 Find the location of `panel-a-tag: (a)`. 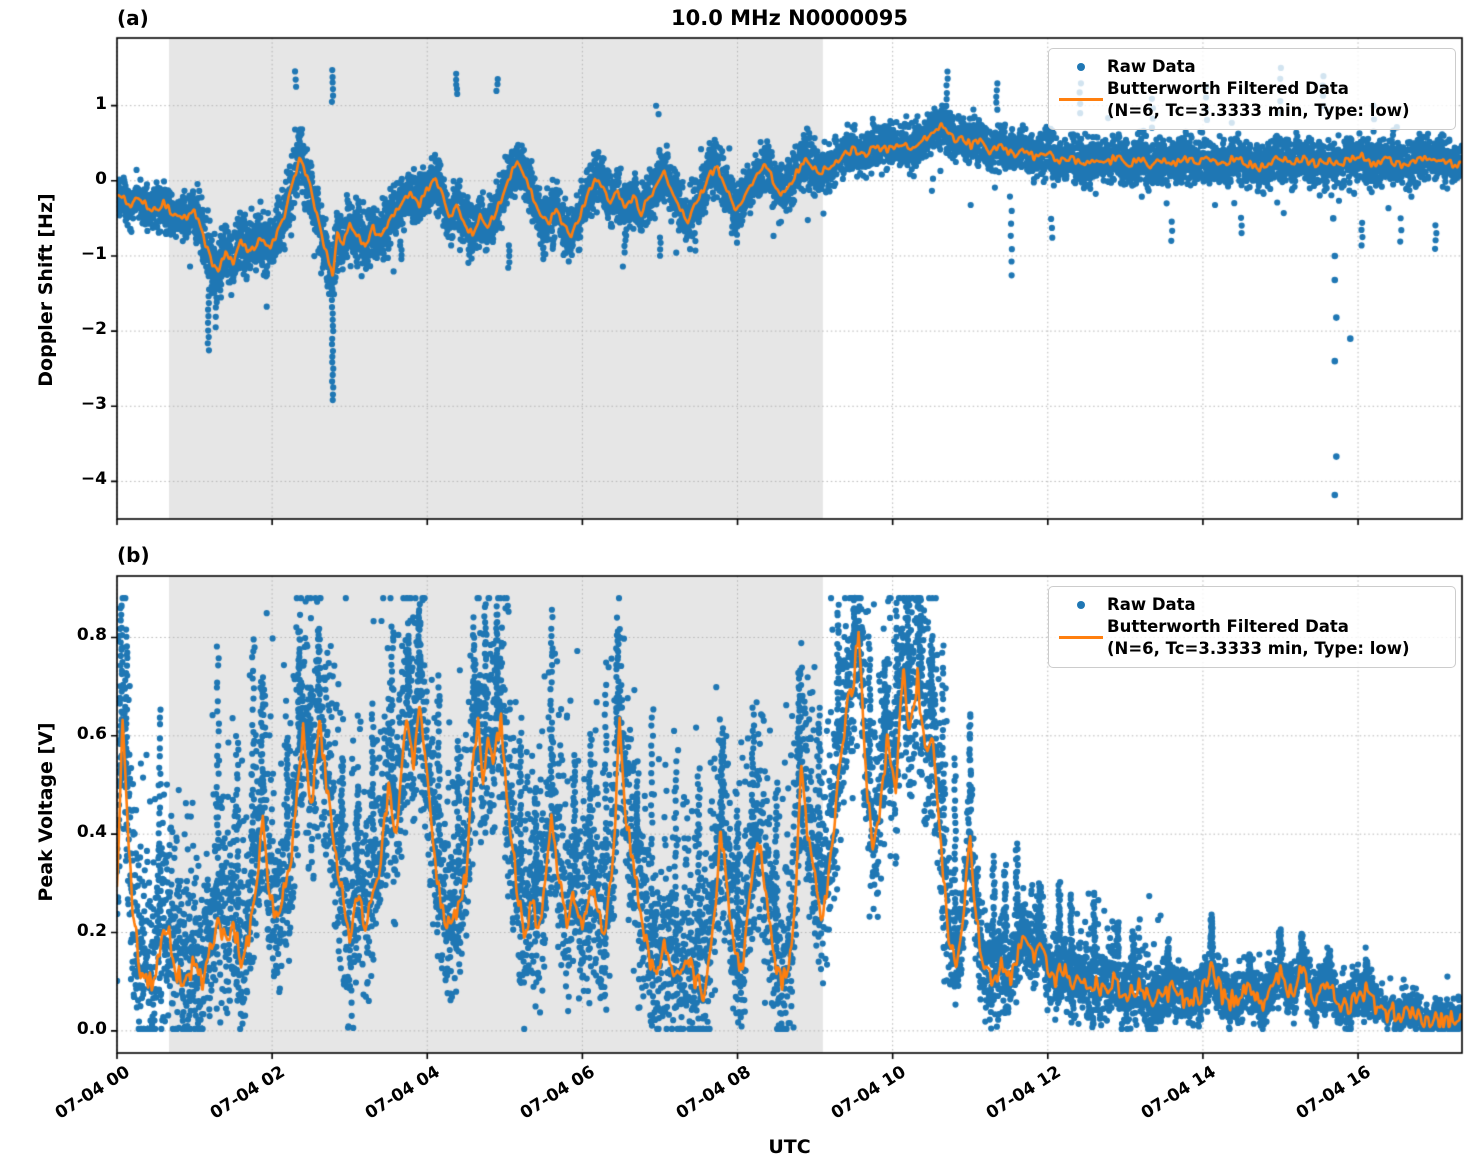

panel-a-tag: (a) is located at coordinates (133, 18).